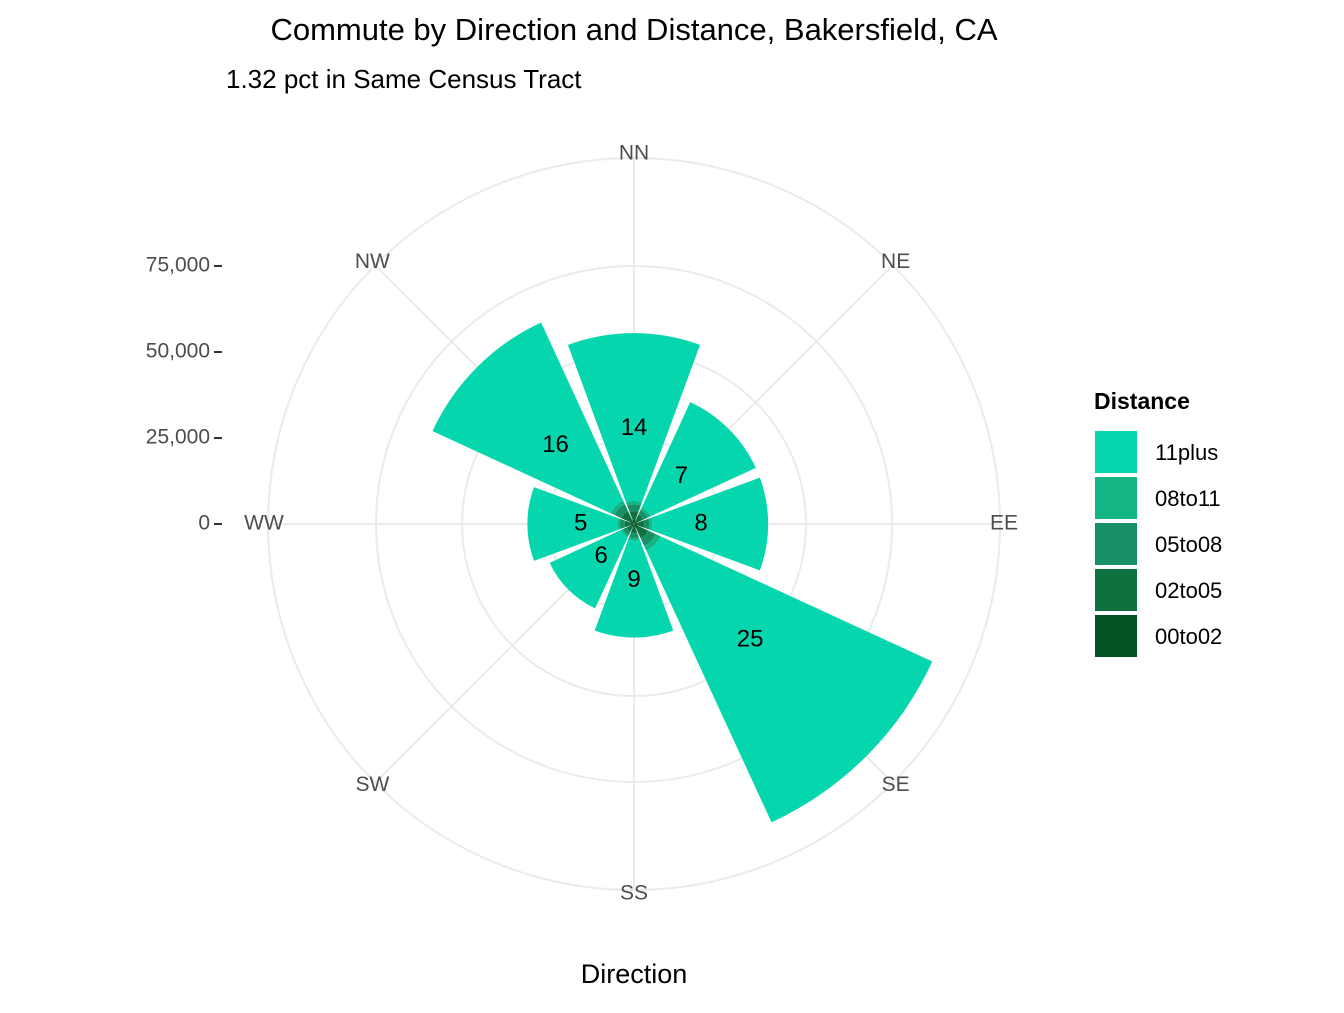 The height and width of the screenshot is (1013, 1344). What do you see at coordinates (372, 784) in the screenshot?
I see `x-tick-label: SW` at bounding box center [372, 784].